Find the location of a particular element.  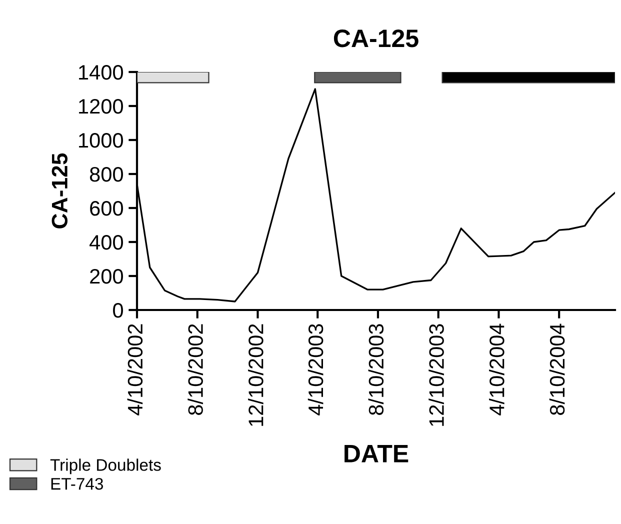

legend-label: Triple Doublets is located at coordinates (105, 466).